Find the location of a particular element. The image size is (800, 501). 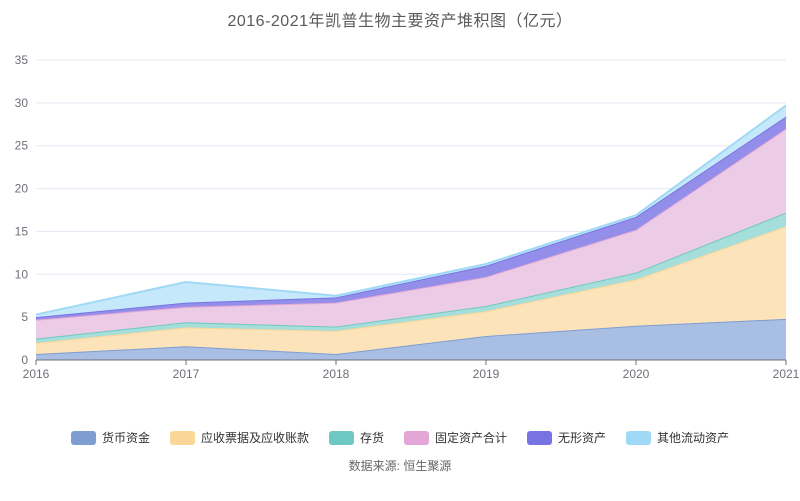

legend-label: 固定资产合计 is located at coordinates (471, 438).